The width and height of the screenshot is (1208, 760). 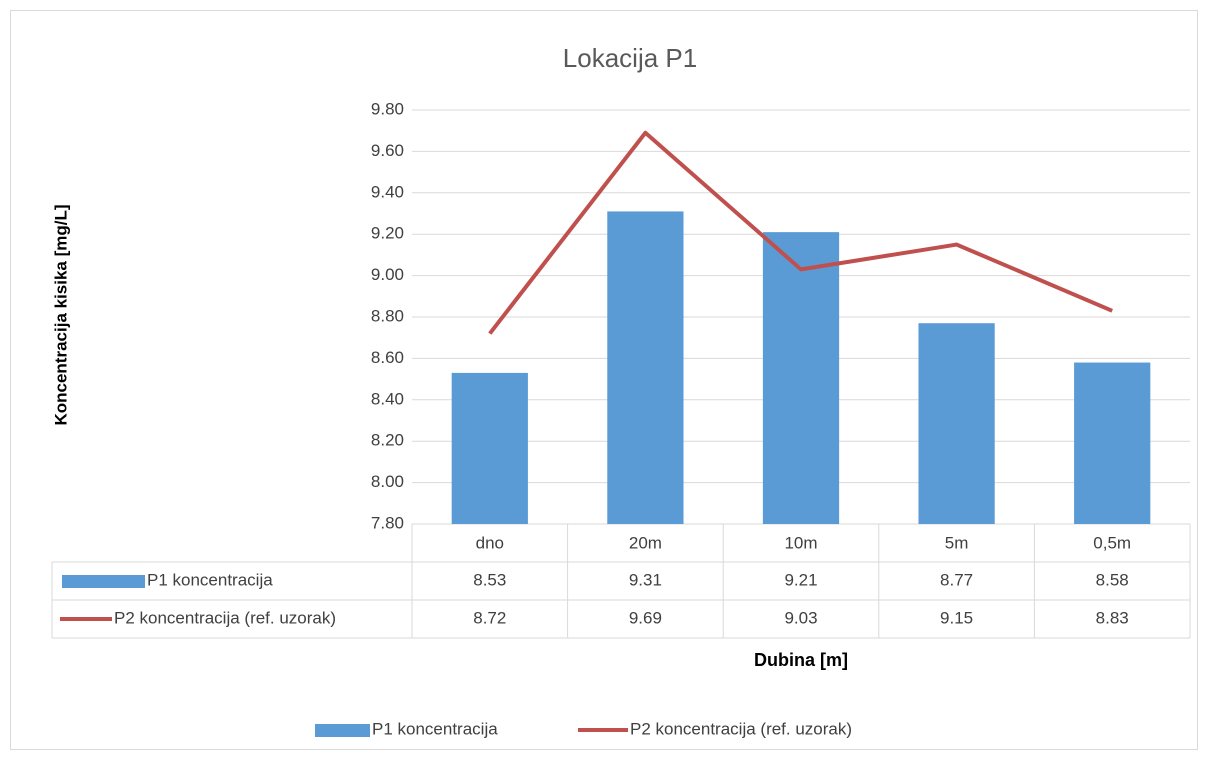 What do you see at coordinates (800, 617) in the screenshot?
I see `table-value: 9.03` at bounding box center [800, 617].